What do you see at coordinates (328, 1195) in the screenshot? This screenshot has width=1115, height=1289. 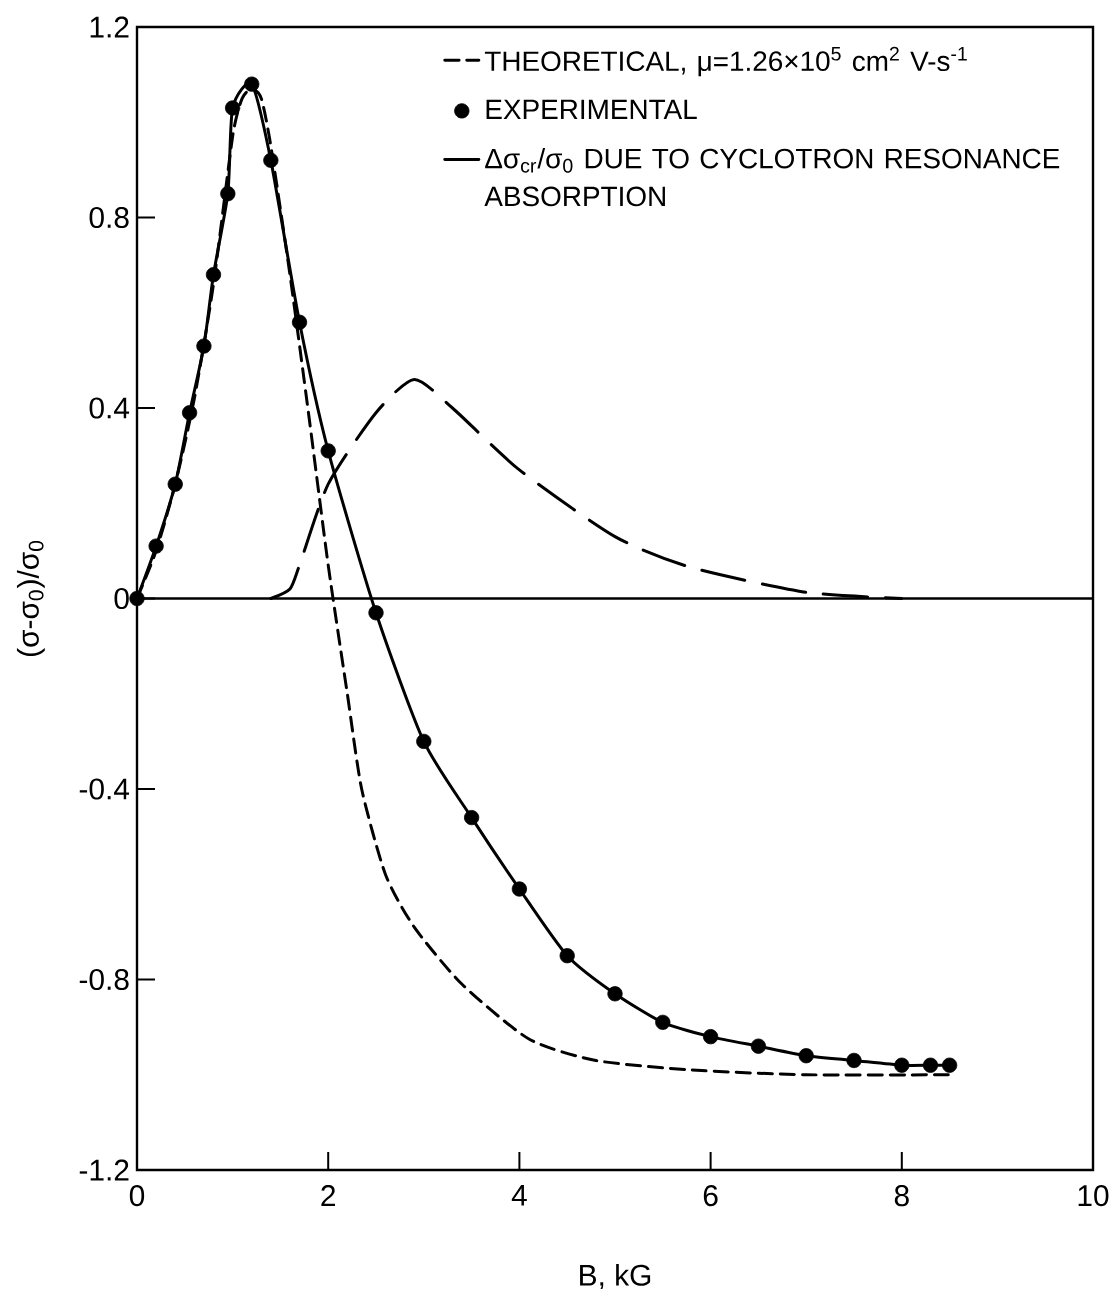 I see `x-tick-label: 2` at bounding box center [328, 1195].